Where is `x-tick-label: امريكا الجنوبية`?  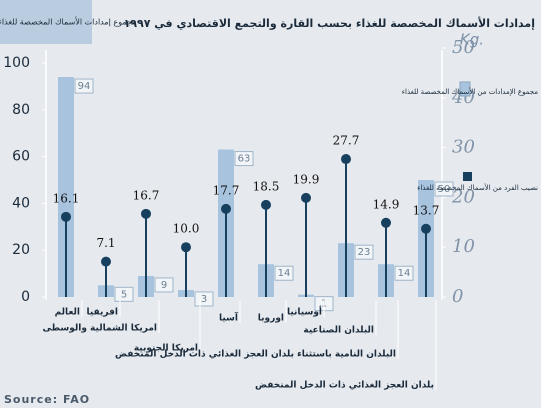
x-tick-label: امريكا الجنوبية is located at coordinates (166, 349).